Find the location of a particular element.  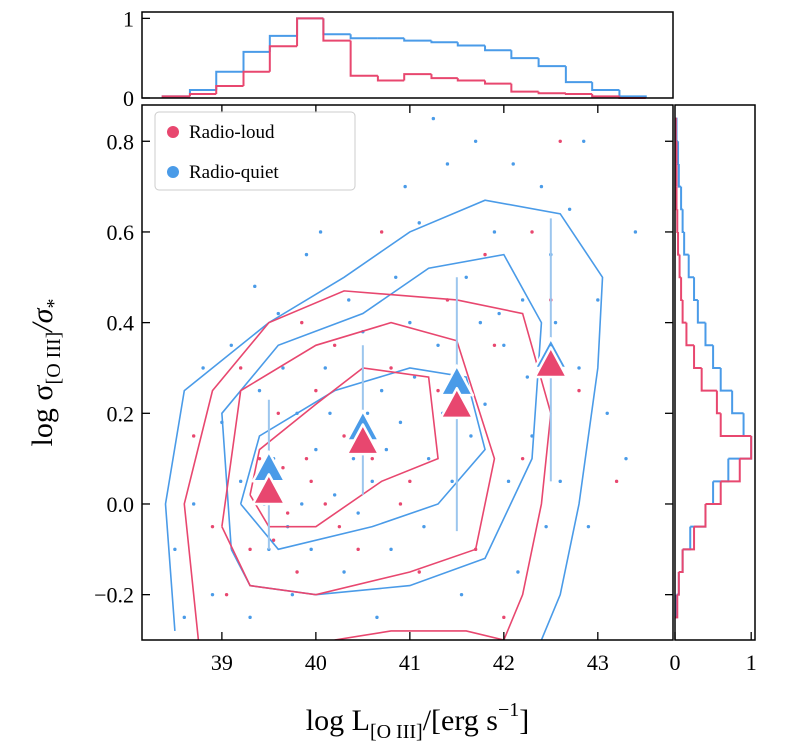

contour-line is located at coordinates (358, 458).